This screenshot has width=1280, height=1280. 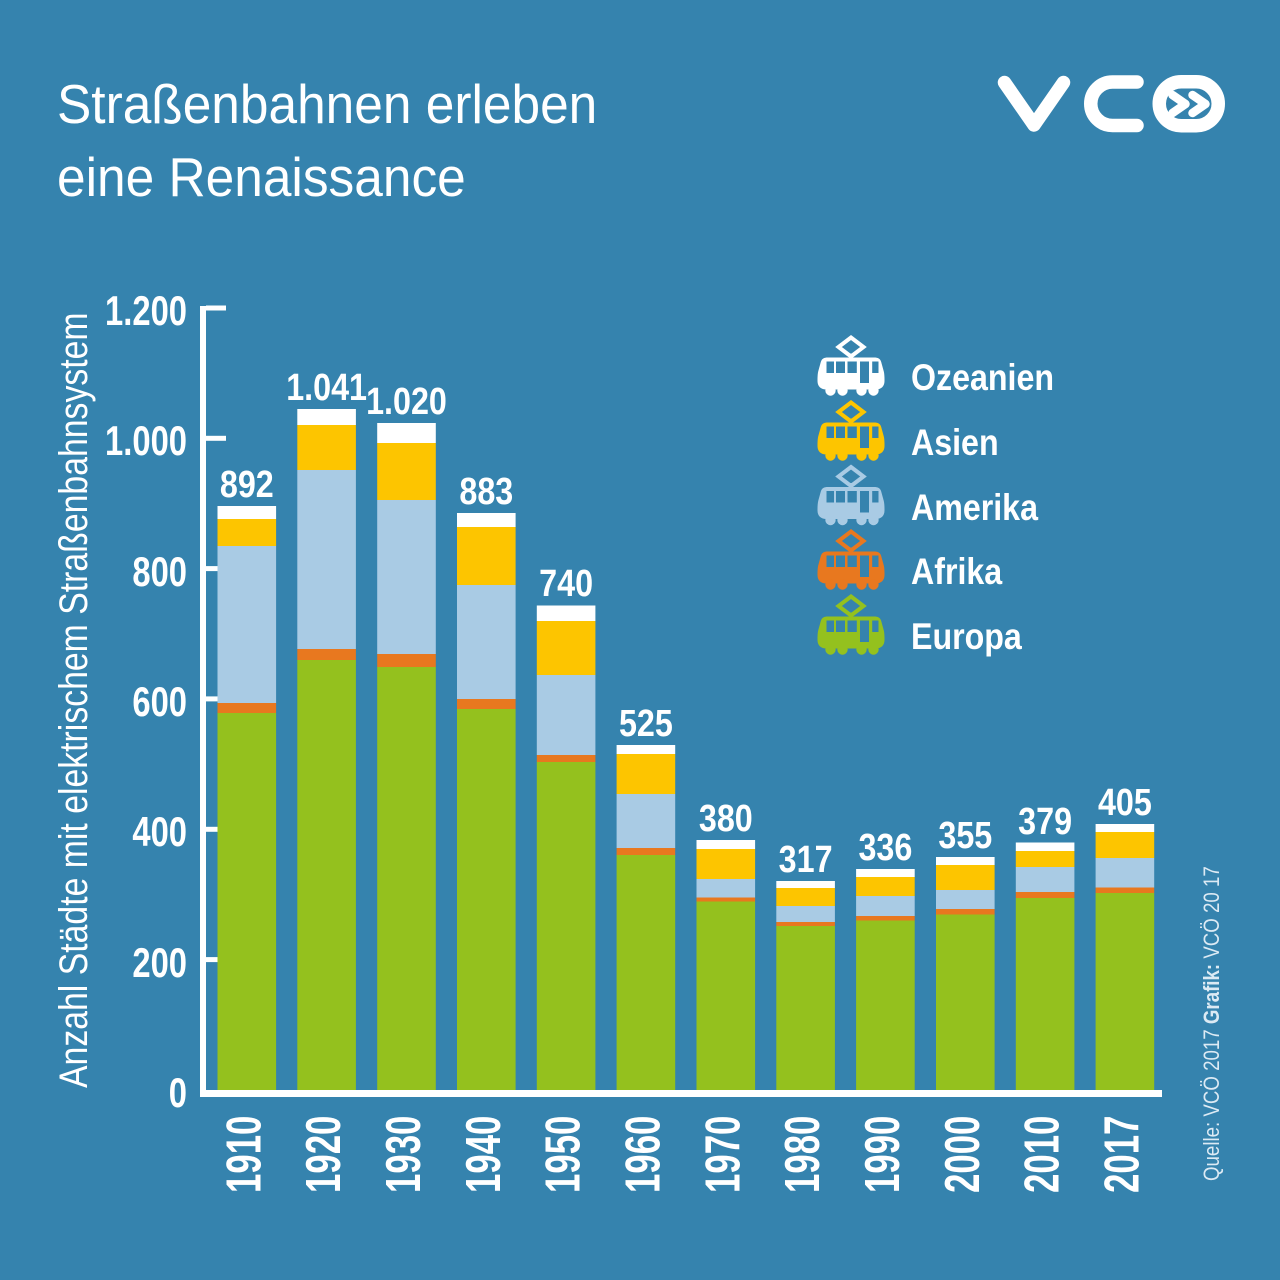 What do you see at coordinates (178, 1092) in the screenshot?
I see `svg-text: 0` at bounding box center [178, 1092].